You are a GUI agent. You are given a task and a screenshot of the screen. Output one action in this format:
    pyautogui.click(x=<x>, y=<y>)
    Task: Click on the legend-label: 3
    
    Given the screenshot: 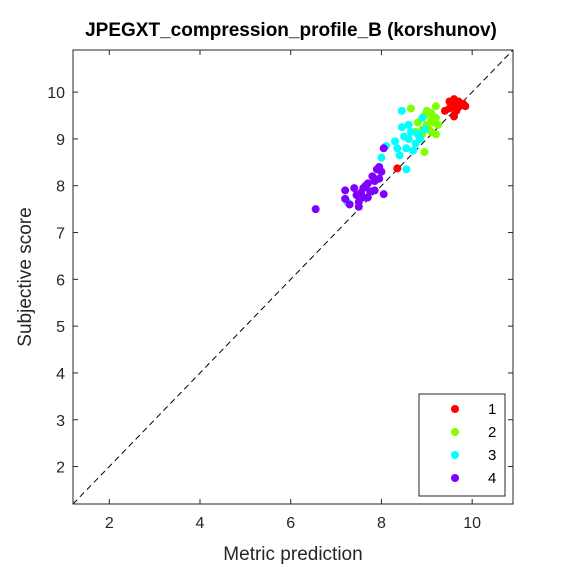 What is the action you would take?
    pyautogui.click(x=492, y=455)
    